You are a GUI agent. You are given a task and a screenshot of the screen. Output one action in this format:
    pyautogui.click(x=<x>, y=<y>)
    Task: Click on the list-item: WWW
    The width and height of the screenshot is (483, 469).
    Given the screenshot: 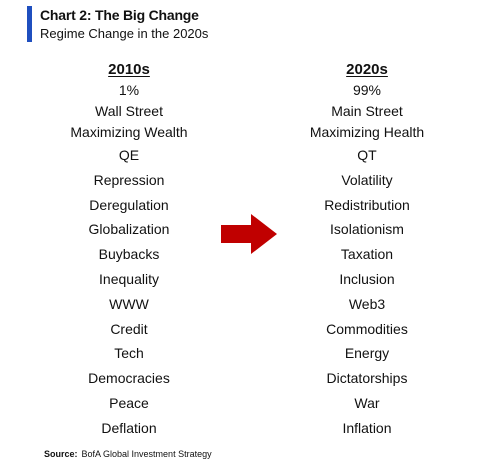 What is the action you would take?
    pyautogui.click(x=129, y=303)
    